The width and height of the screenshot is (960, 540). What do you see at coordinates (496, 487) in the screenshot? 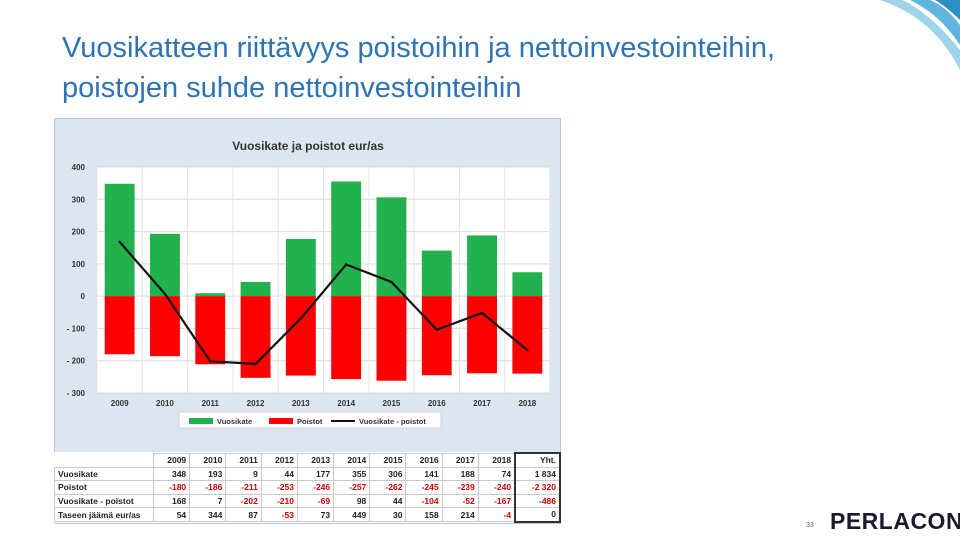
I see `table-cell: -240` at bounding box center [496, 487].